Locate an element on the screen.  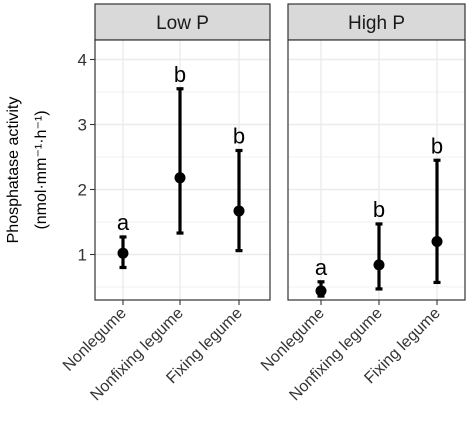
facet-title: Low P is located at coordinates (182, 23).